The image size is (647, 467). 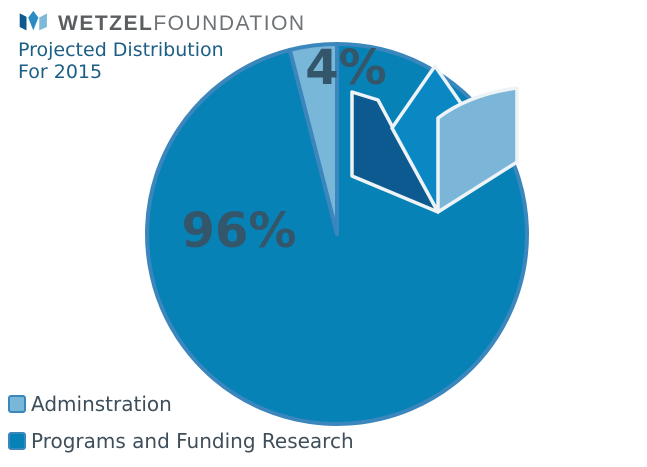 I want to click on svg-text: WETZELFOUNDATION, so click(x=182, y=23).